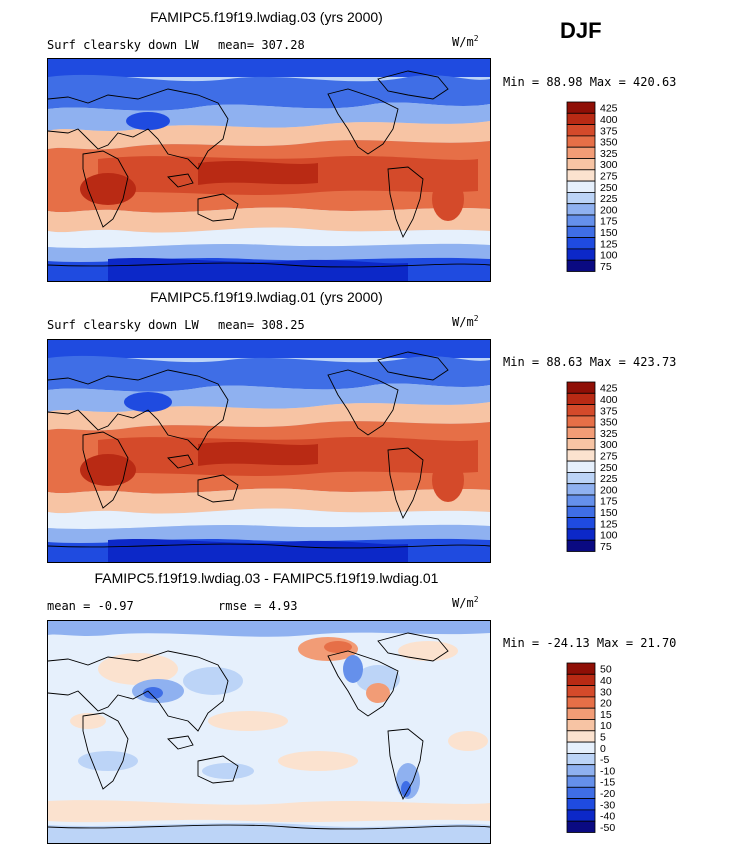  What do you see at coordinates (590, 643) in the screenshot?
I see `panel-3-minmax: Min = -24.13 Max = 21.70` at bounding box center [590, 643].